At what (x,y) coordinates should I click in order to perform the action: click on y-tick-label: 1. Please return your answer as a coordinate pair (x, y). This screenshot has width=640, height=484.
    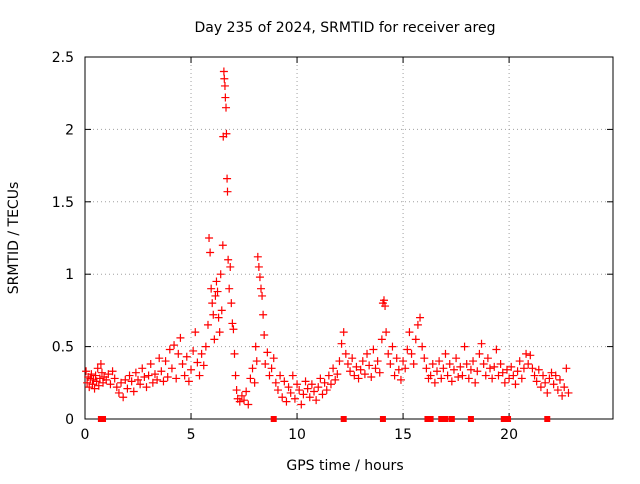
    Looking at the image, I should click on (69, 275).